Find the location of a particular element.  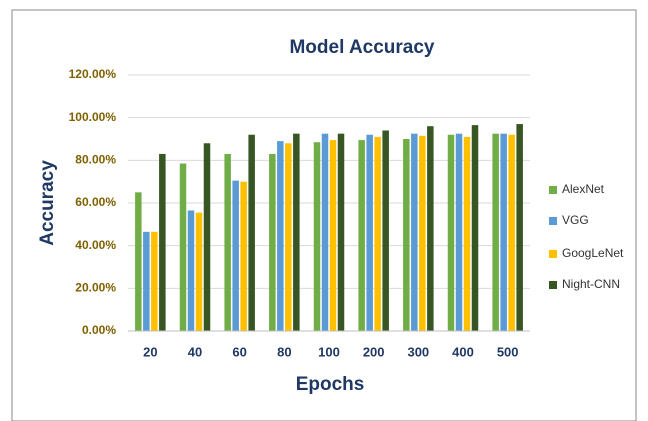

y-tick-label: 60.00% is located at coordinates (95, 202).